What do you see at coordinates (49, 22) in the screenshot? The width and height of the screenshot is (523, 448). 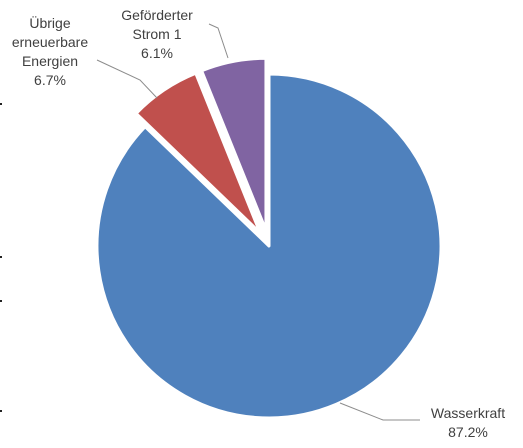 I see `slice-name-line: Übrige` at bounding box center [49, 22].